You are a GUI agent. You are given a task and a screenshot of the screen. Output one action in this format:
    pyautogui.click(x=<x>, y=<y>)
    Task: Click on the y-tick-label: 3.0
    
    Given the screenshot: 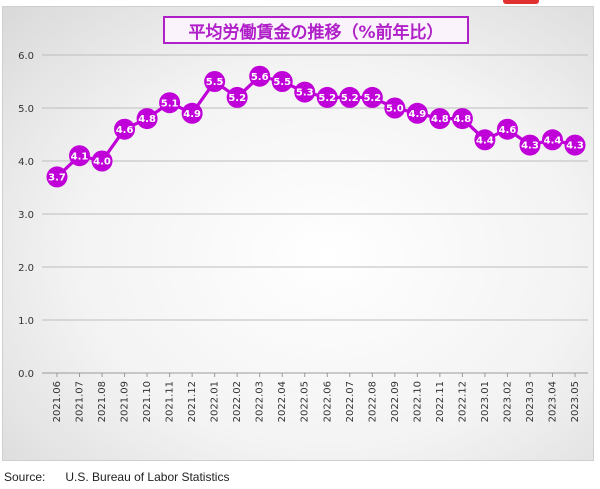 What is the action you would take?
    pyautogui.click(x=26, y=215)
    